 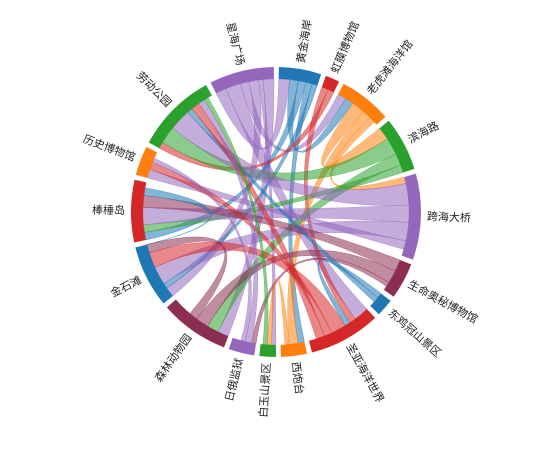 What do you see at coordinates (365, 373) in the screenshot?
I see `arc-label-7: 圣亚海洋世界` at bounding box center [365, 373].